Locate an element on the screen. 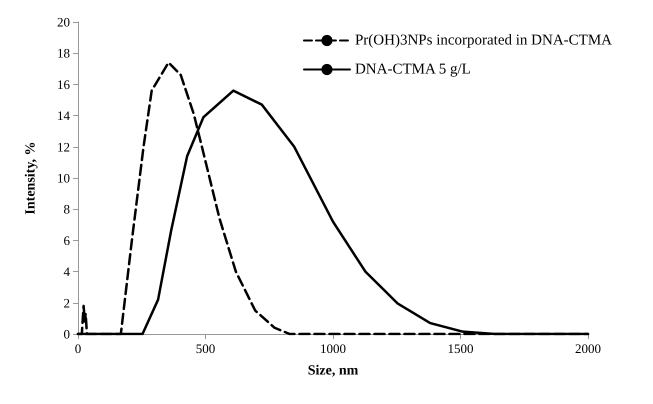 Image resolution: width=653 pixels, height=404 pixels. y-tick-label: 4 is located at coordinates (67, 272).